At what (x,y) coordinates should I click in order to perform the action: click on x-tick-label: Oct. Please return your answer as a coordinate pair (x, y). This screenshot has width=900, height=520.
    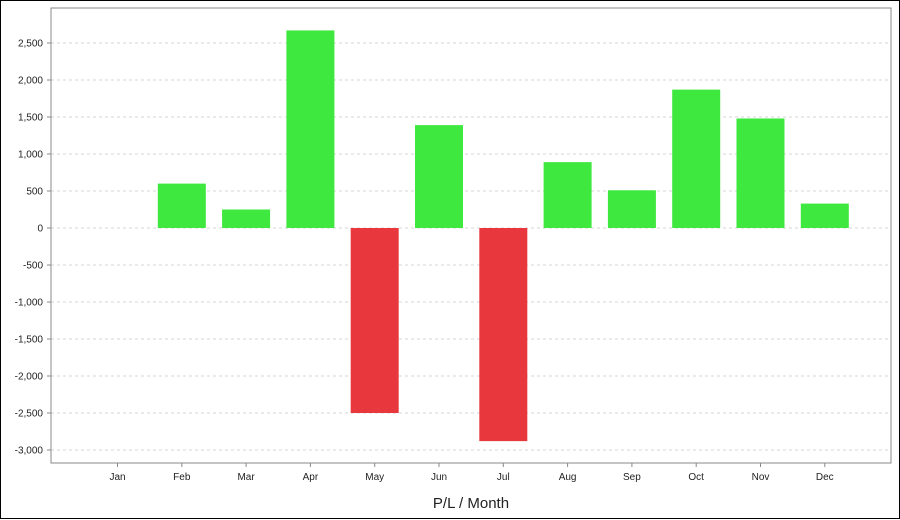
    Looking at the image, I should click on (696, 477).